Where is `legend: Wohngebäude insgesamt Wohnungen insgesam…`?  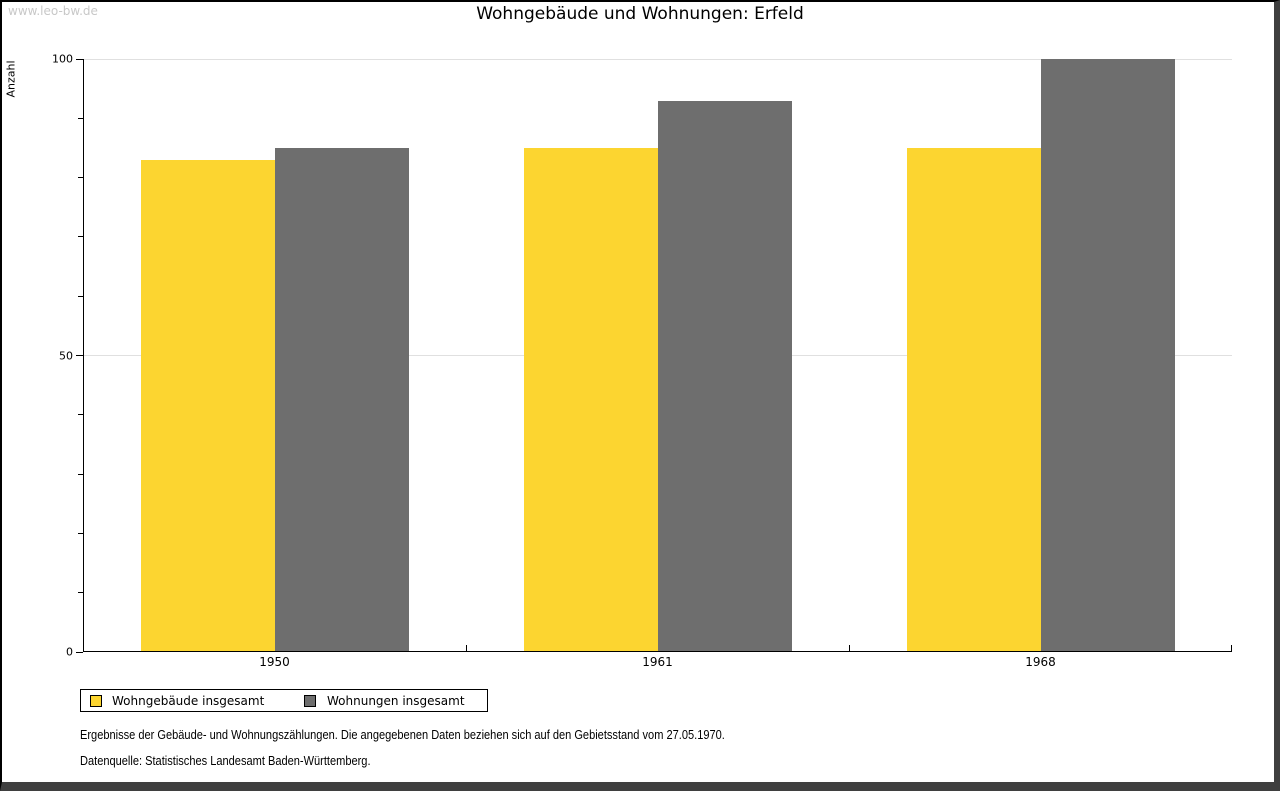
legend: Wohngebäude insgesamt Wohnungen insgesam… is located at coordinates (284, 700).